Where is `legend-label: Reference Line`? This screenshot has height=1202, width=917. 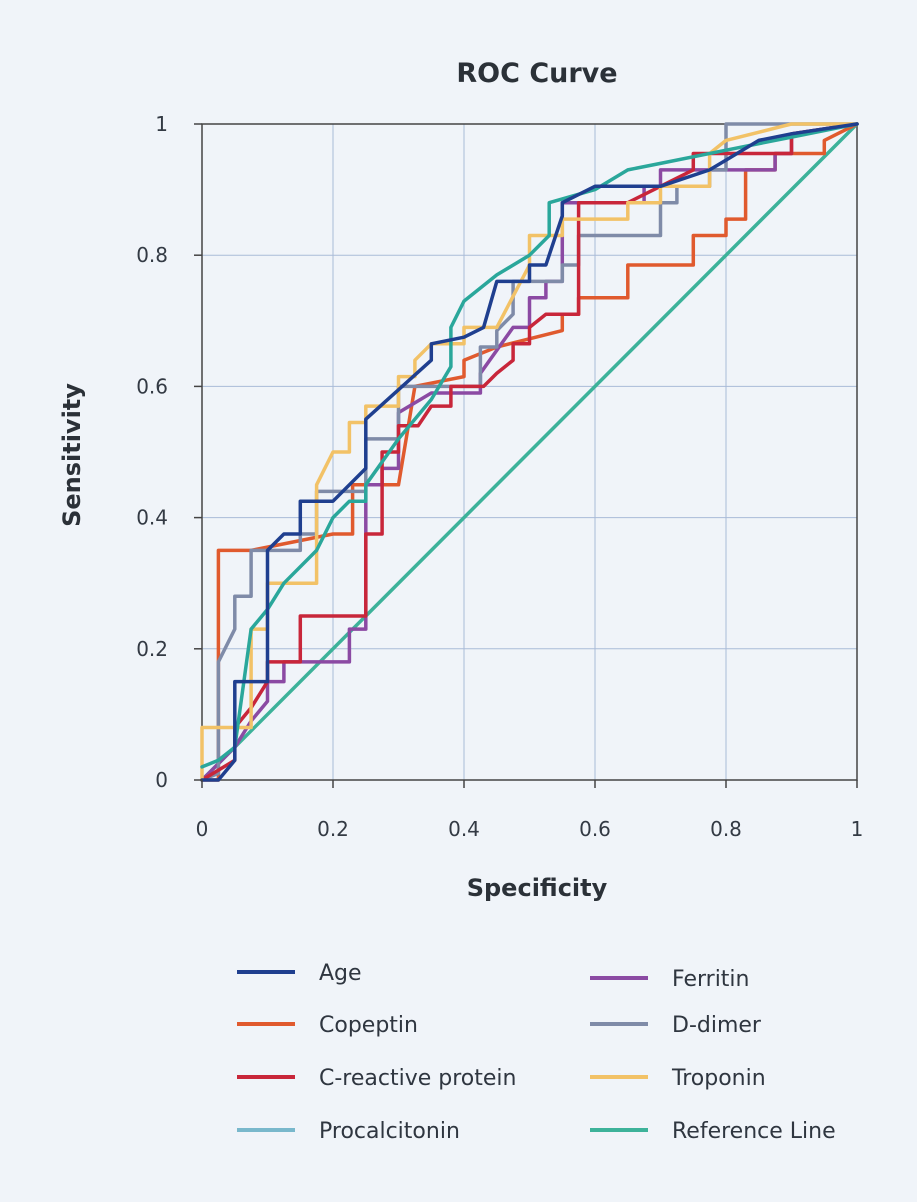
legend-label: Reference Line is located at coordinates (754, 1131).